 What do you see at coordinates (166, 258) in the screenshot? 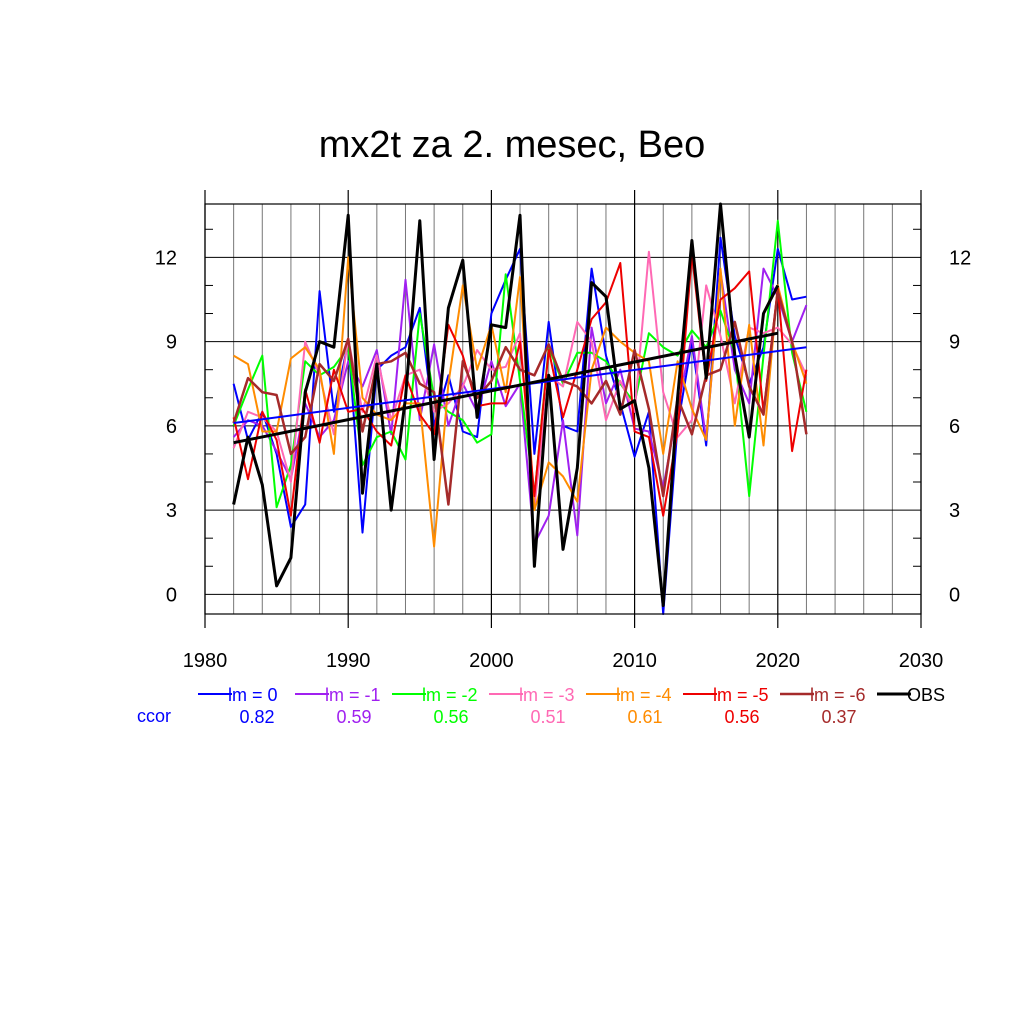
I see `y-tick-label-left: 12` at bounding box center [166, 258].